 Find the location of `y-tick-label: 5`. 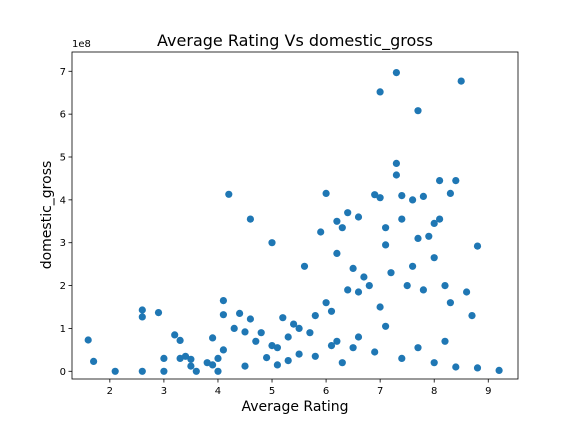

y-tick-label: 5 is located at coordinates (63, 158).